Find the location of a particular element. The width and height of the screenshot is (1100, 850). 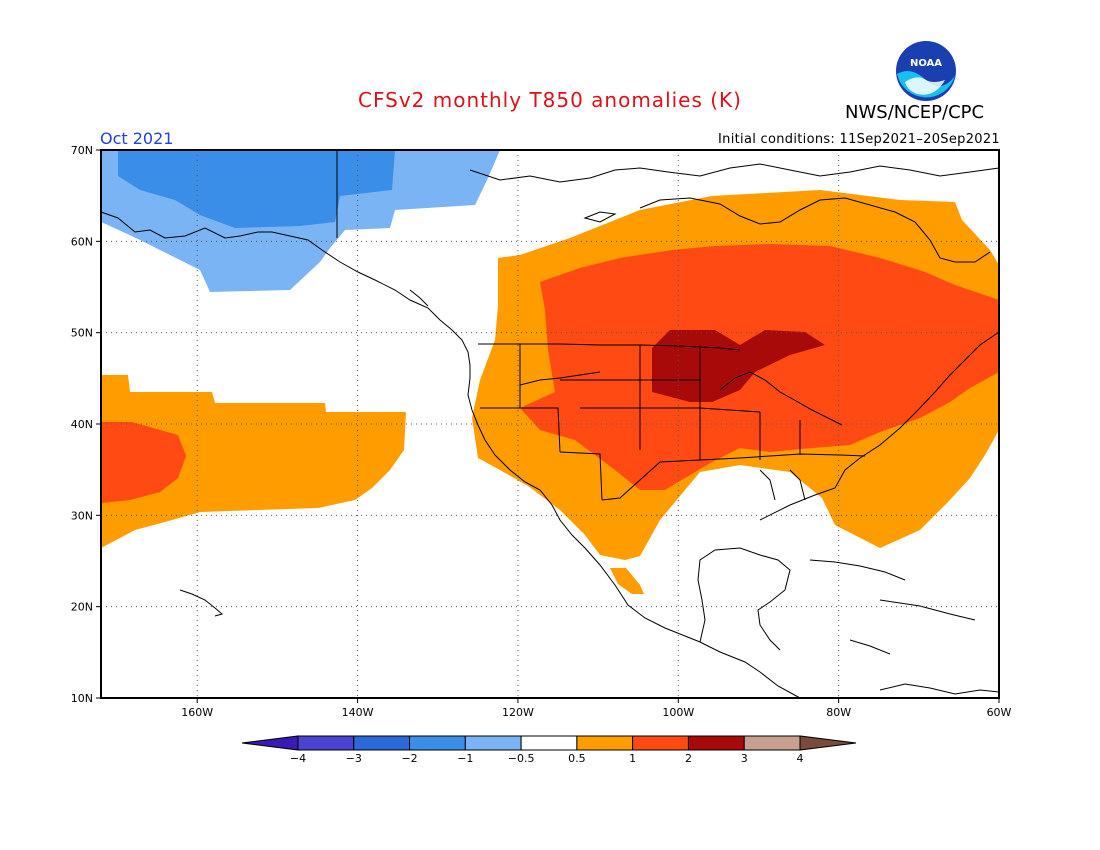

lon-label-0: 160W is located at coordinates (197, 712).